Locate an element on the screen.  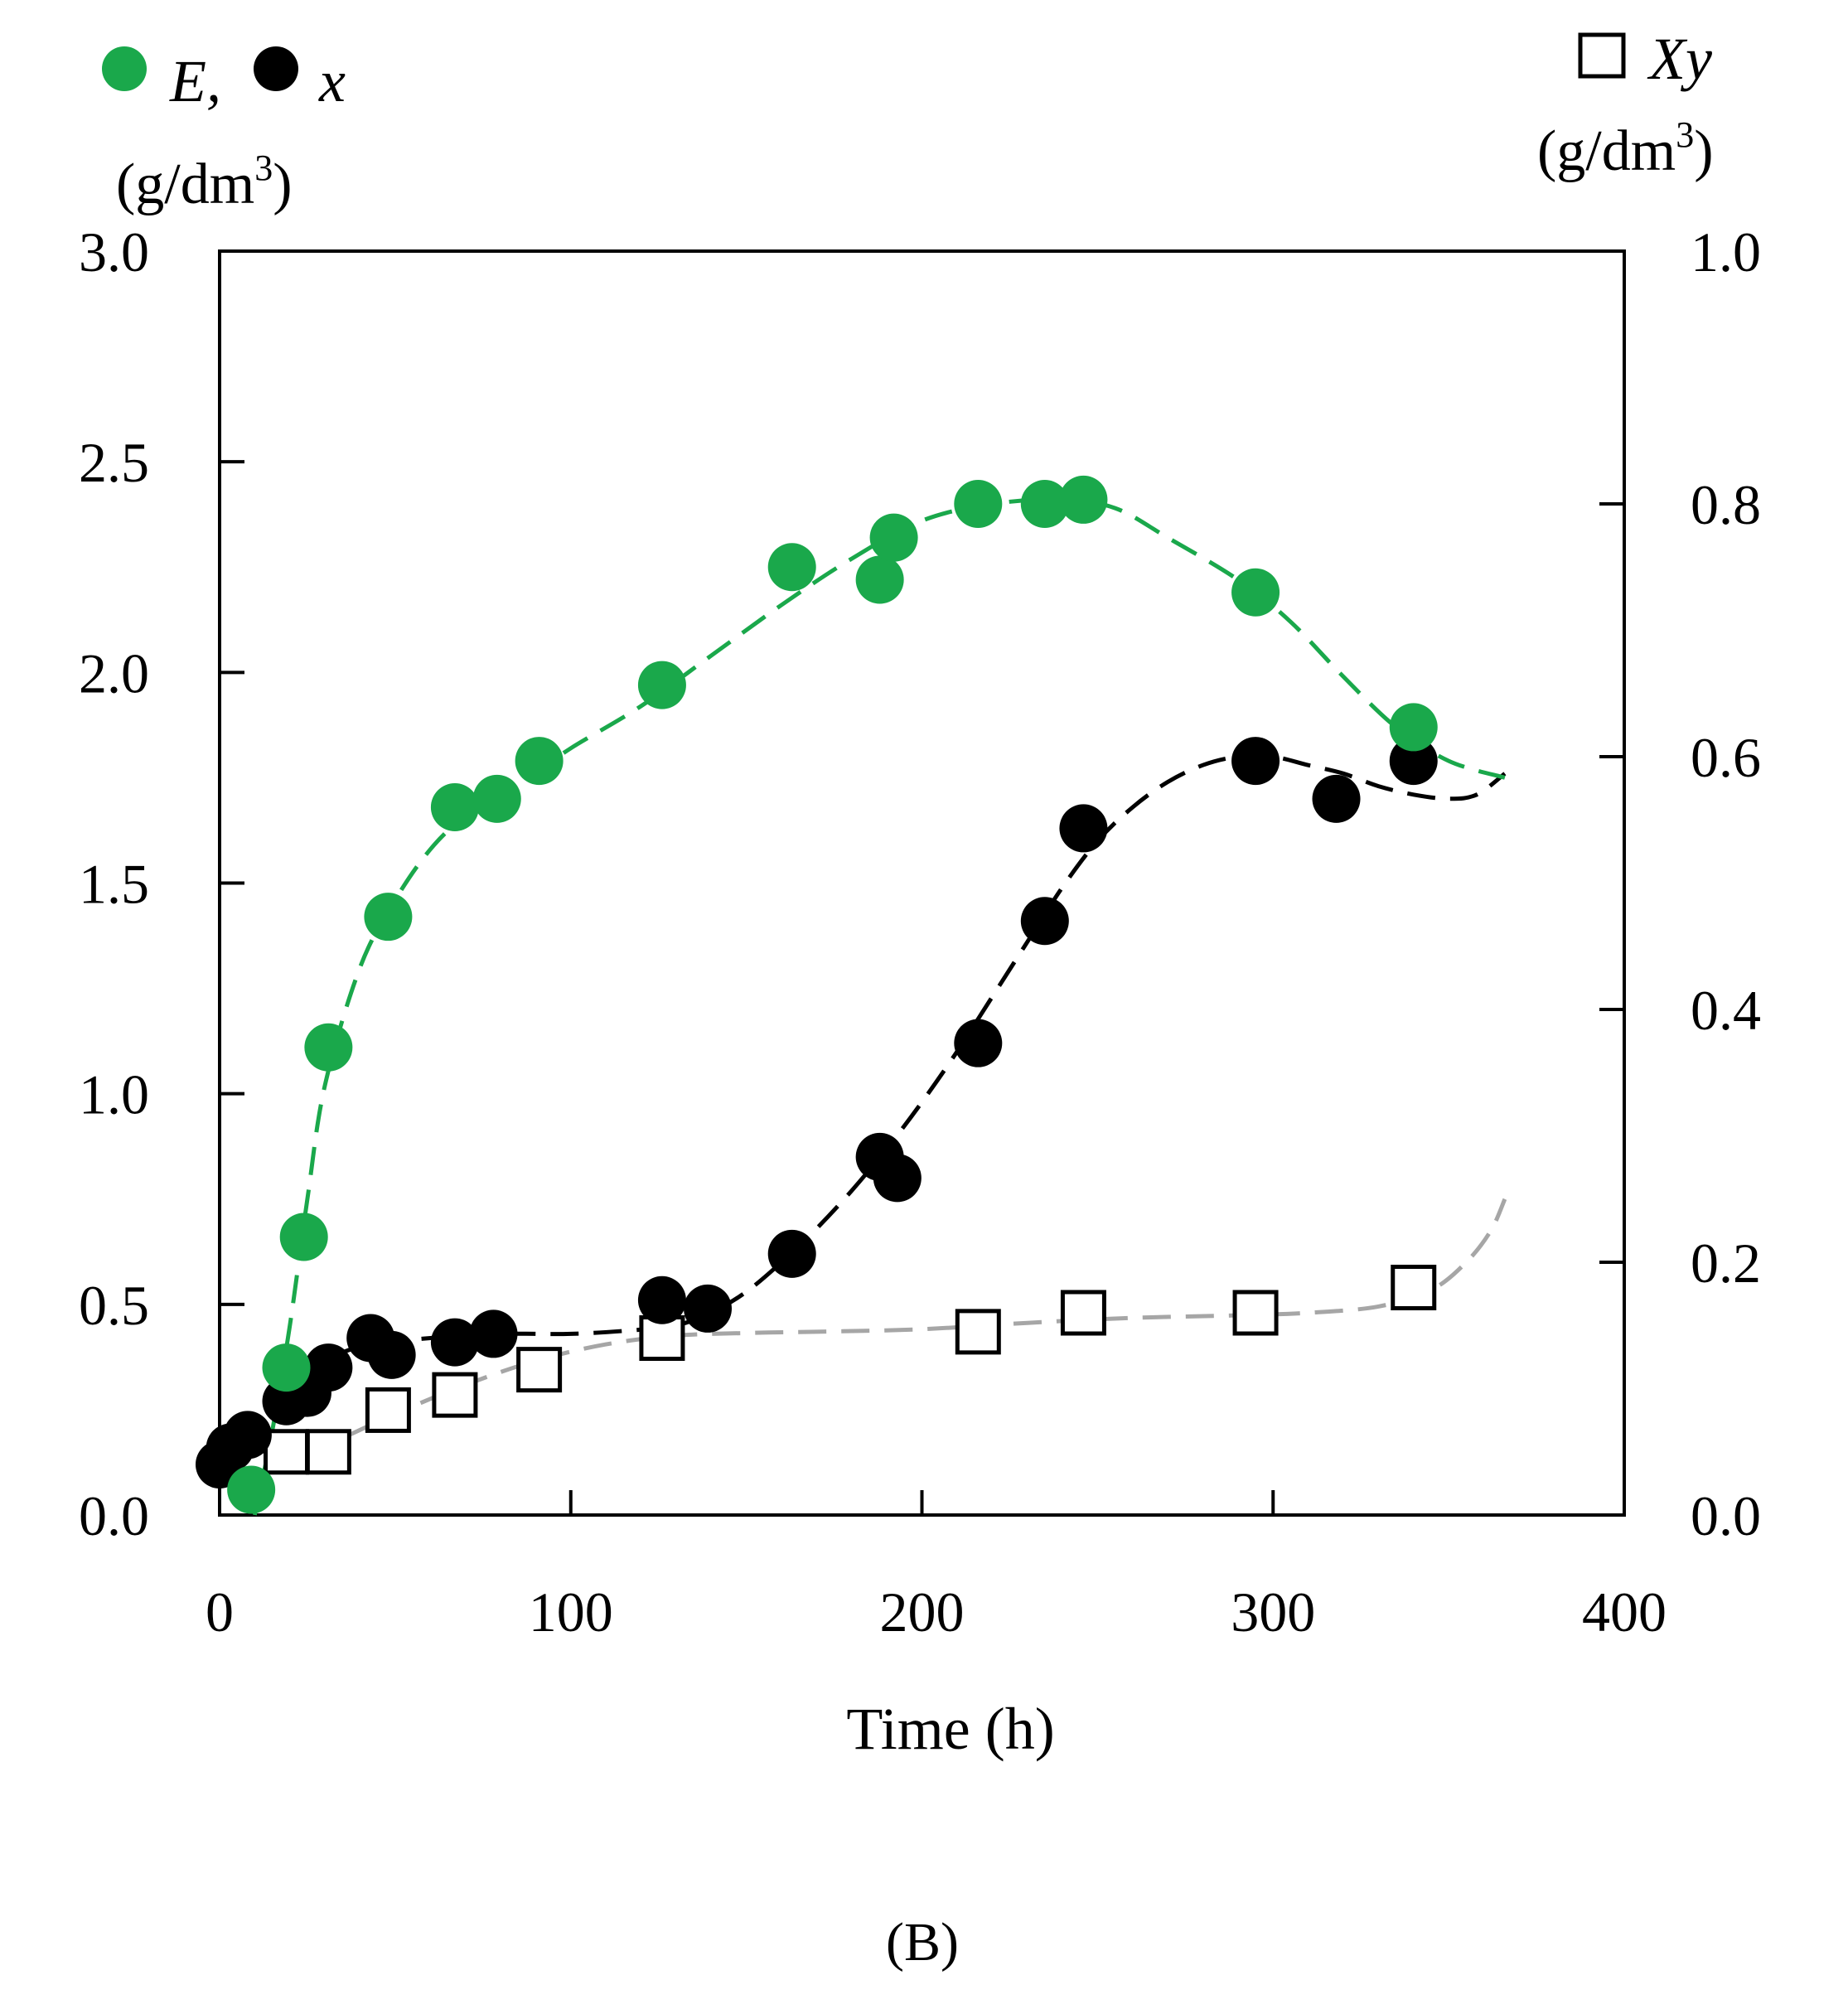
left-tick-label: 3.0 is located at coordinates (114, 251).